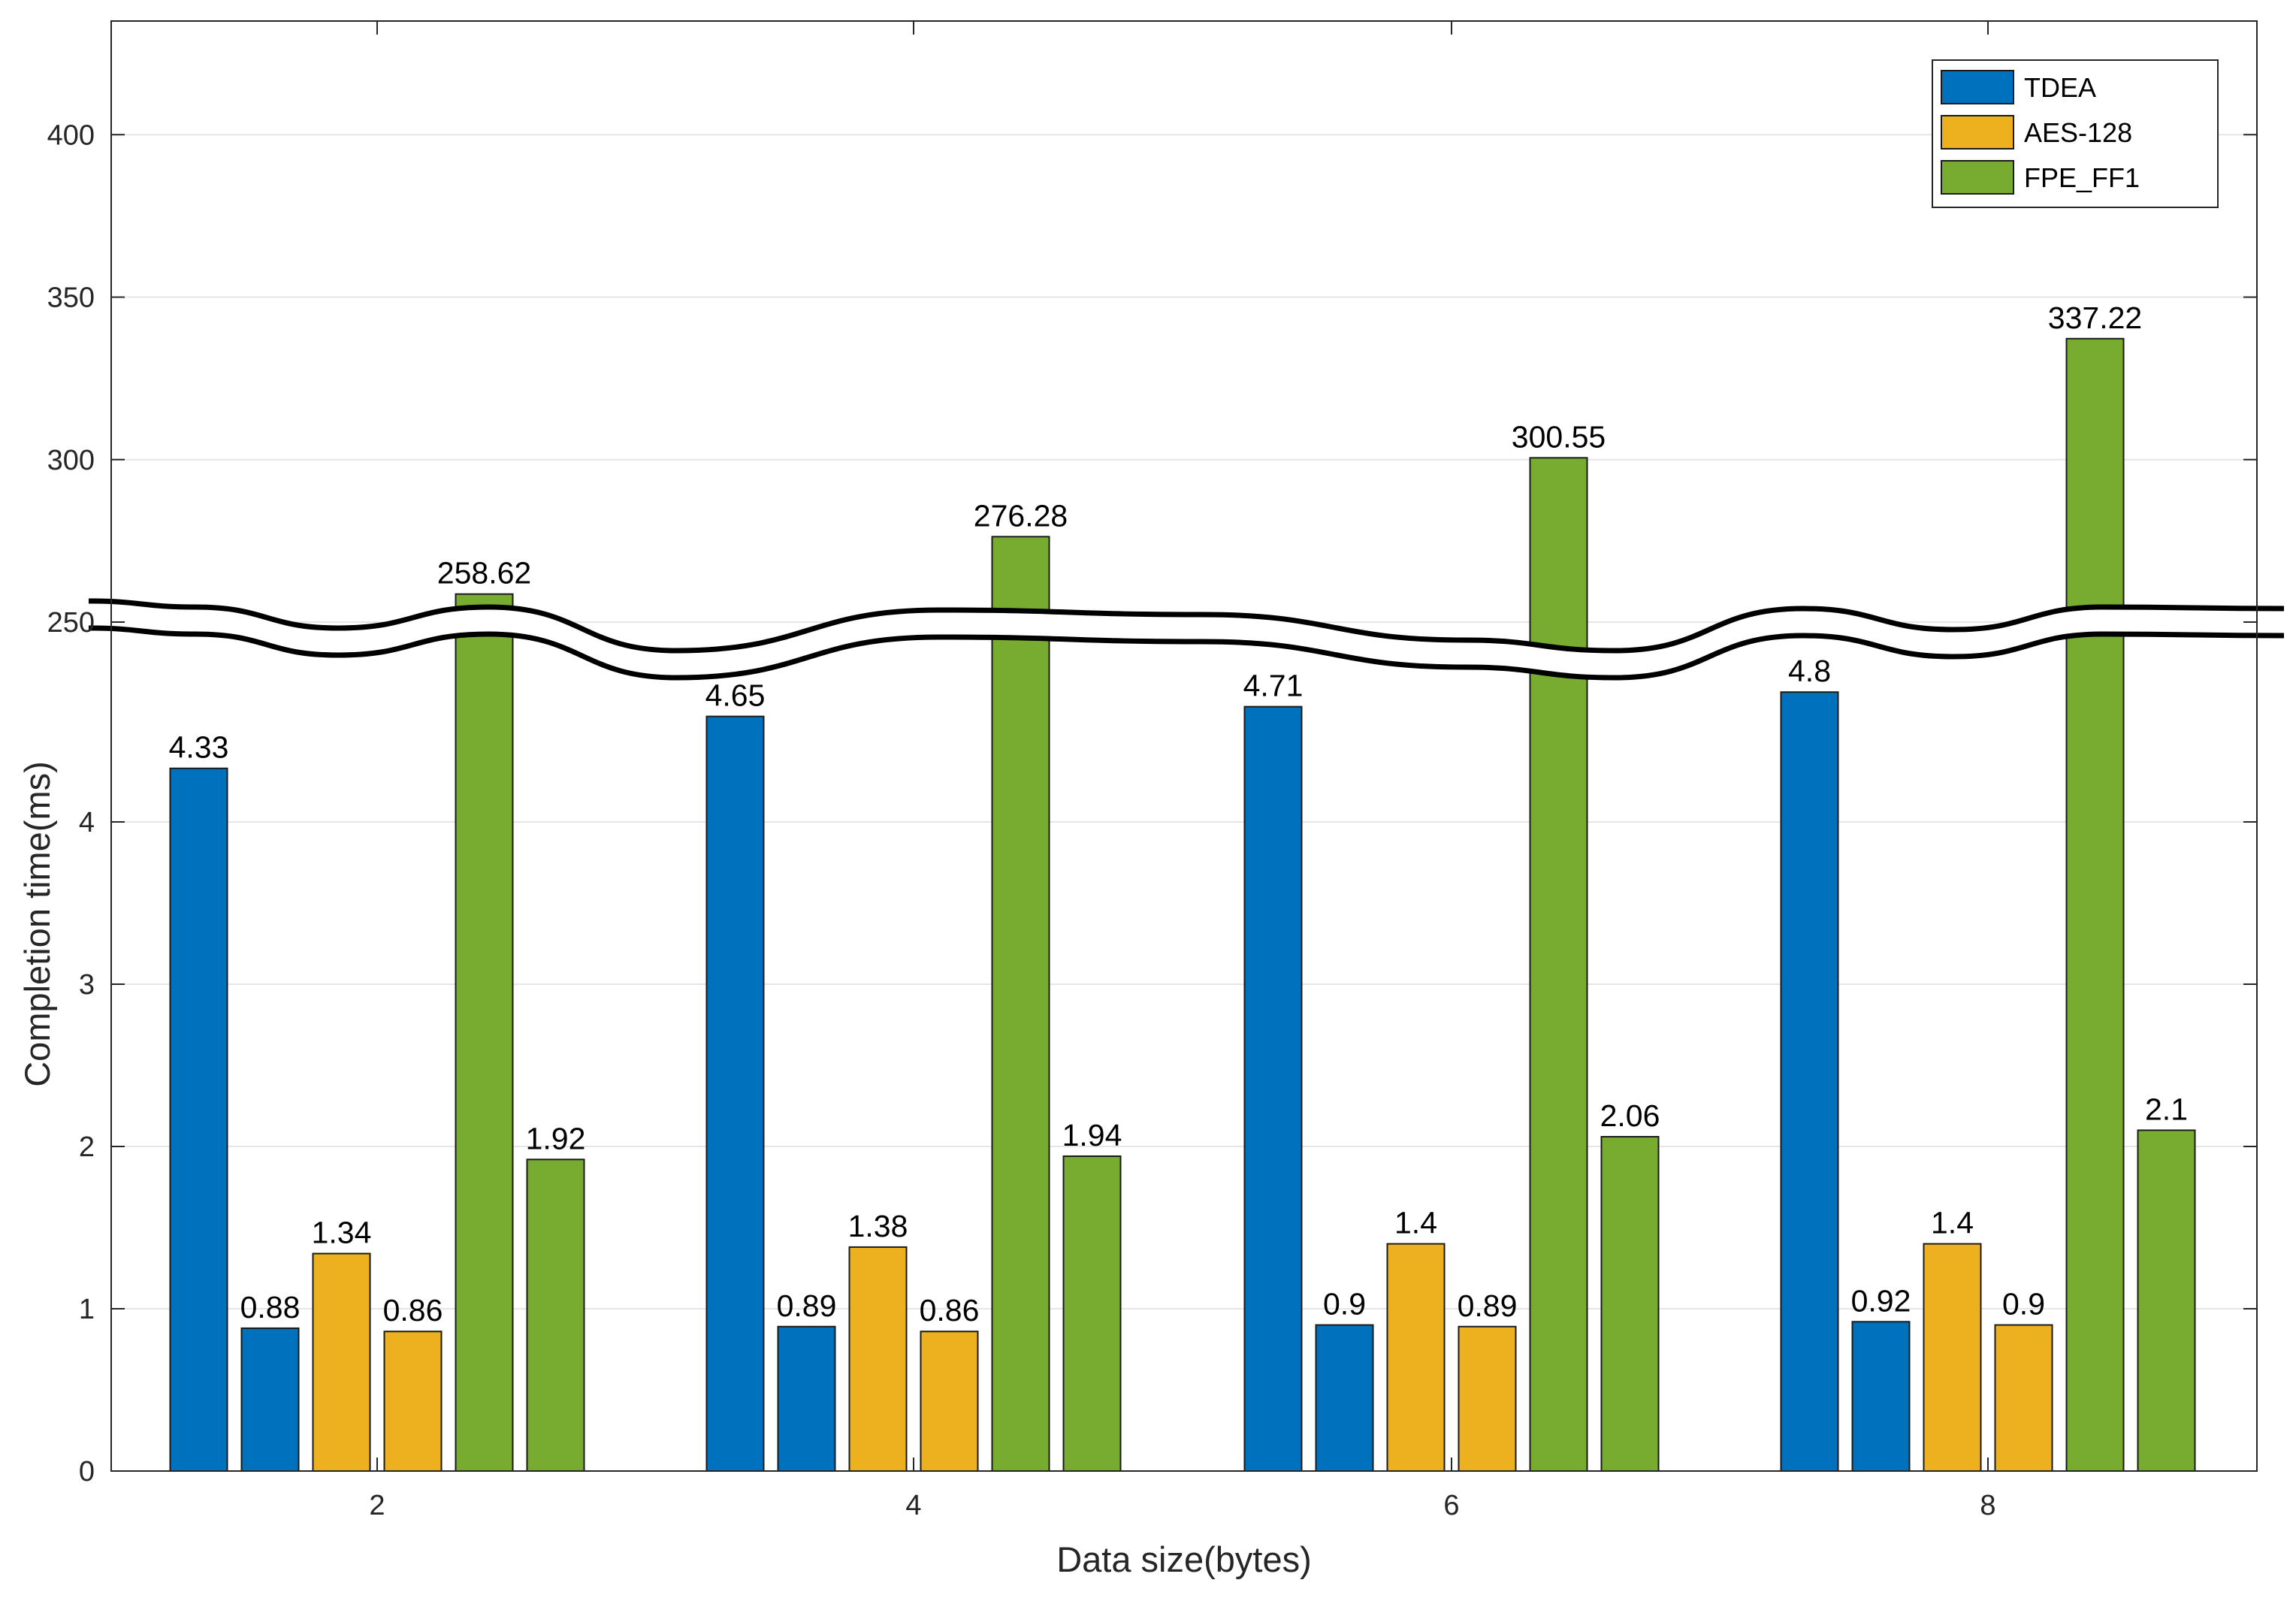 The width and height of the screenshot is (2296, 1598). I want to click on legend-label: TDEA, so click(2060, 88).